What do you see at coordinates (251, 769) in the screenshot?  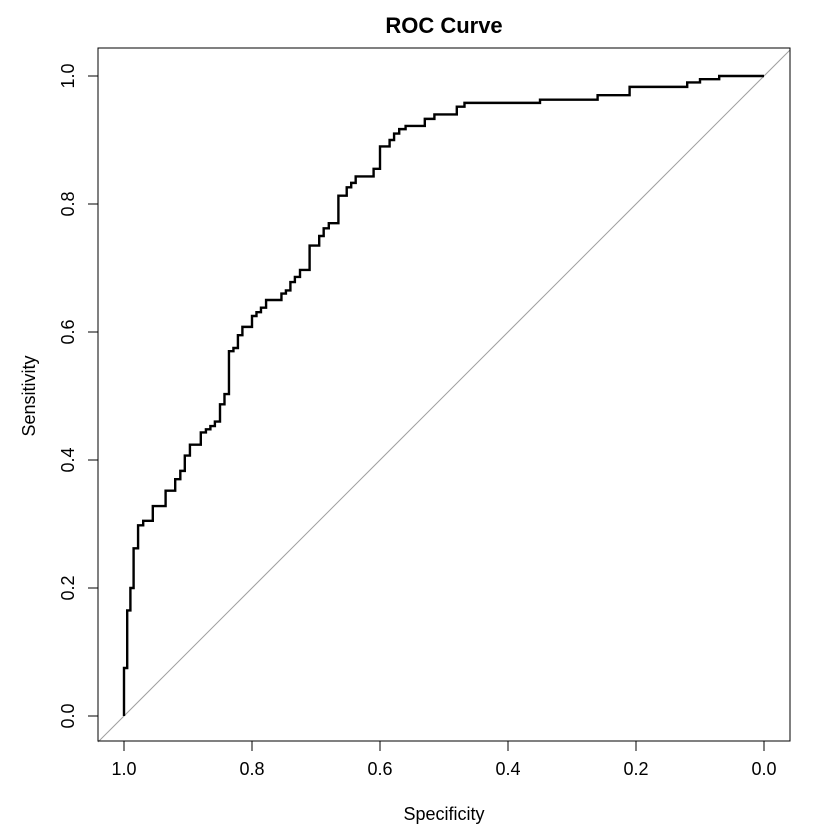 I see `x-tick-label: 0.8` at bounding box center [251, 769].